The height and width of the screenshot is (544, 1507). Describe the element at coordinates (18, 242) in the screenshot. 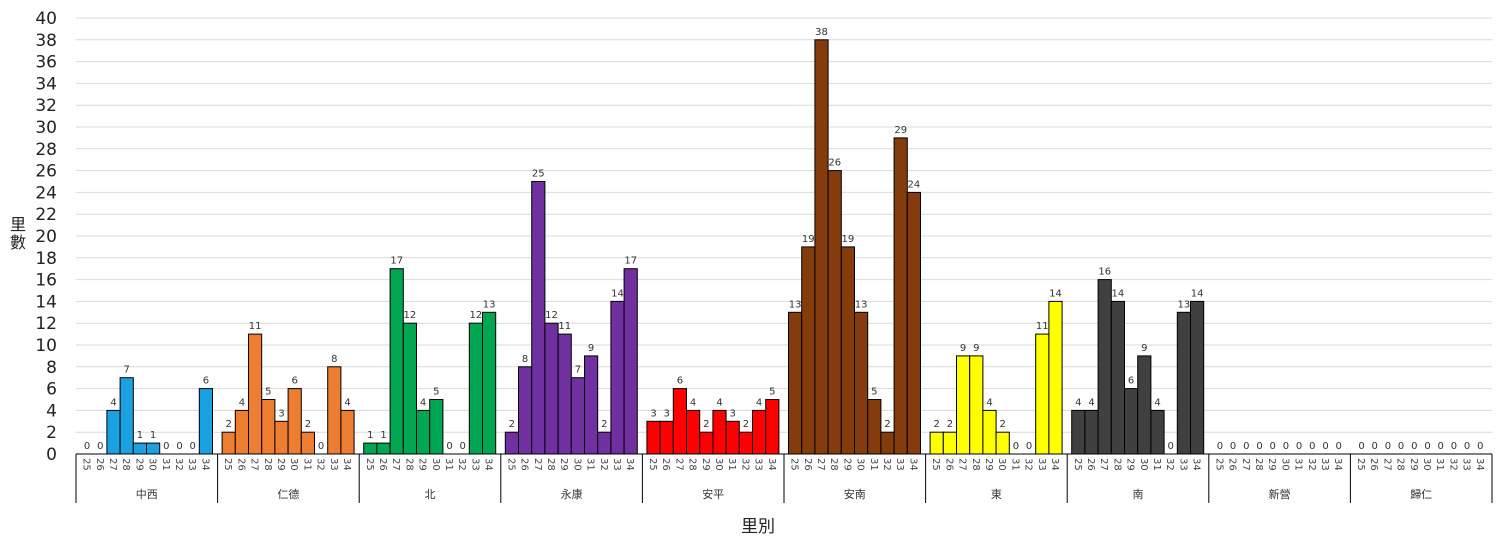

I see `y-axis-label-char: 數` at that location.